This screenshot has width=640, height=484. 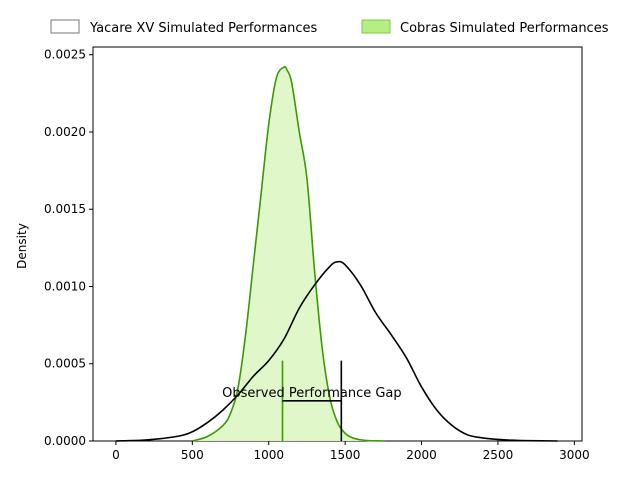 I want to click on y-axis-label: Density, so click(x=22, y=246).